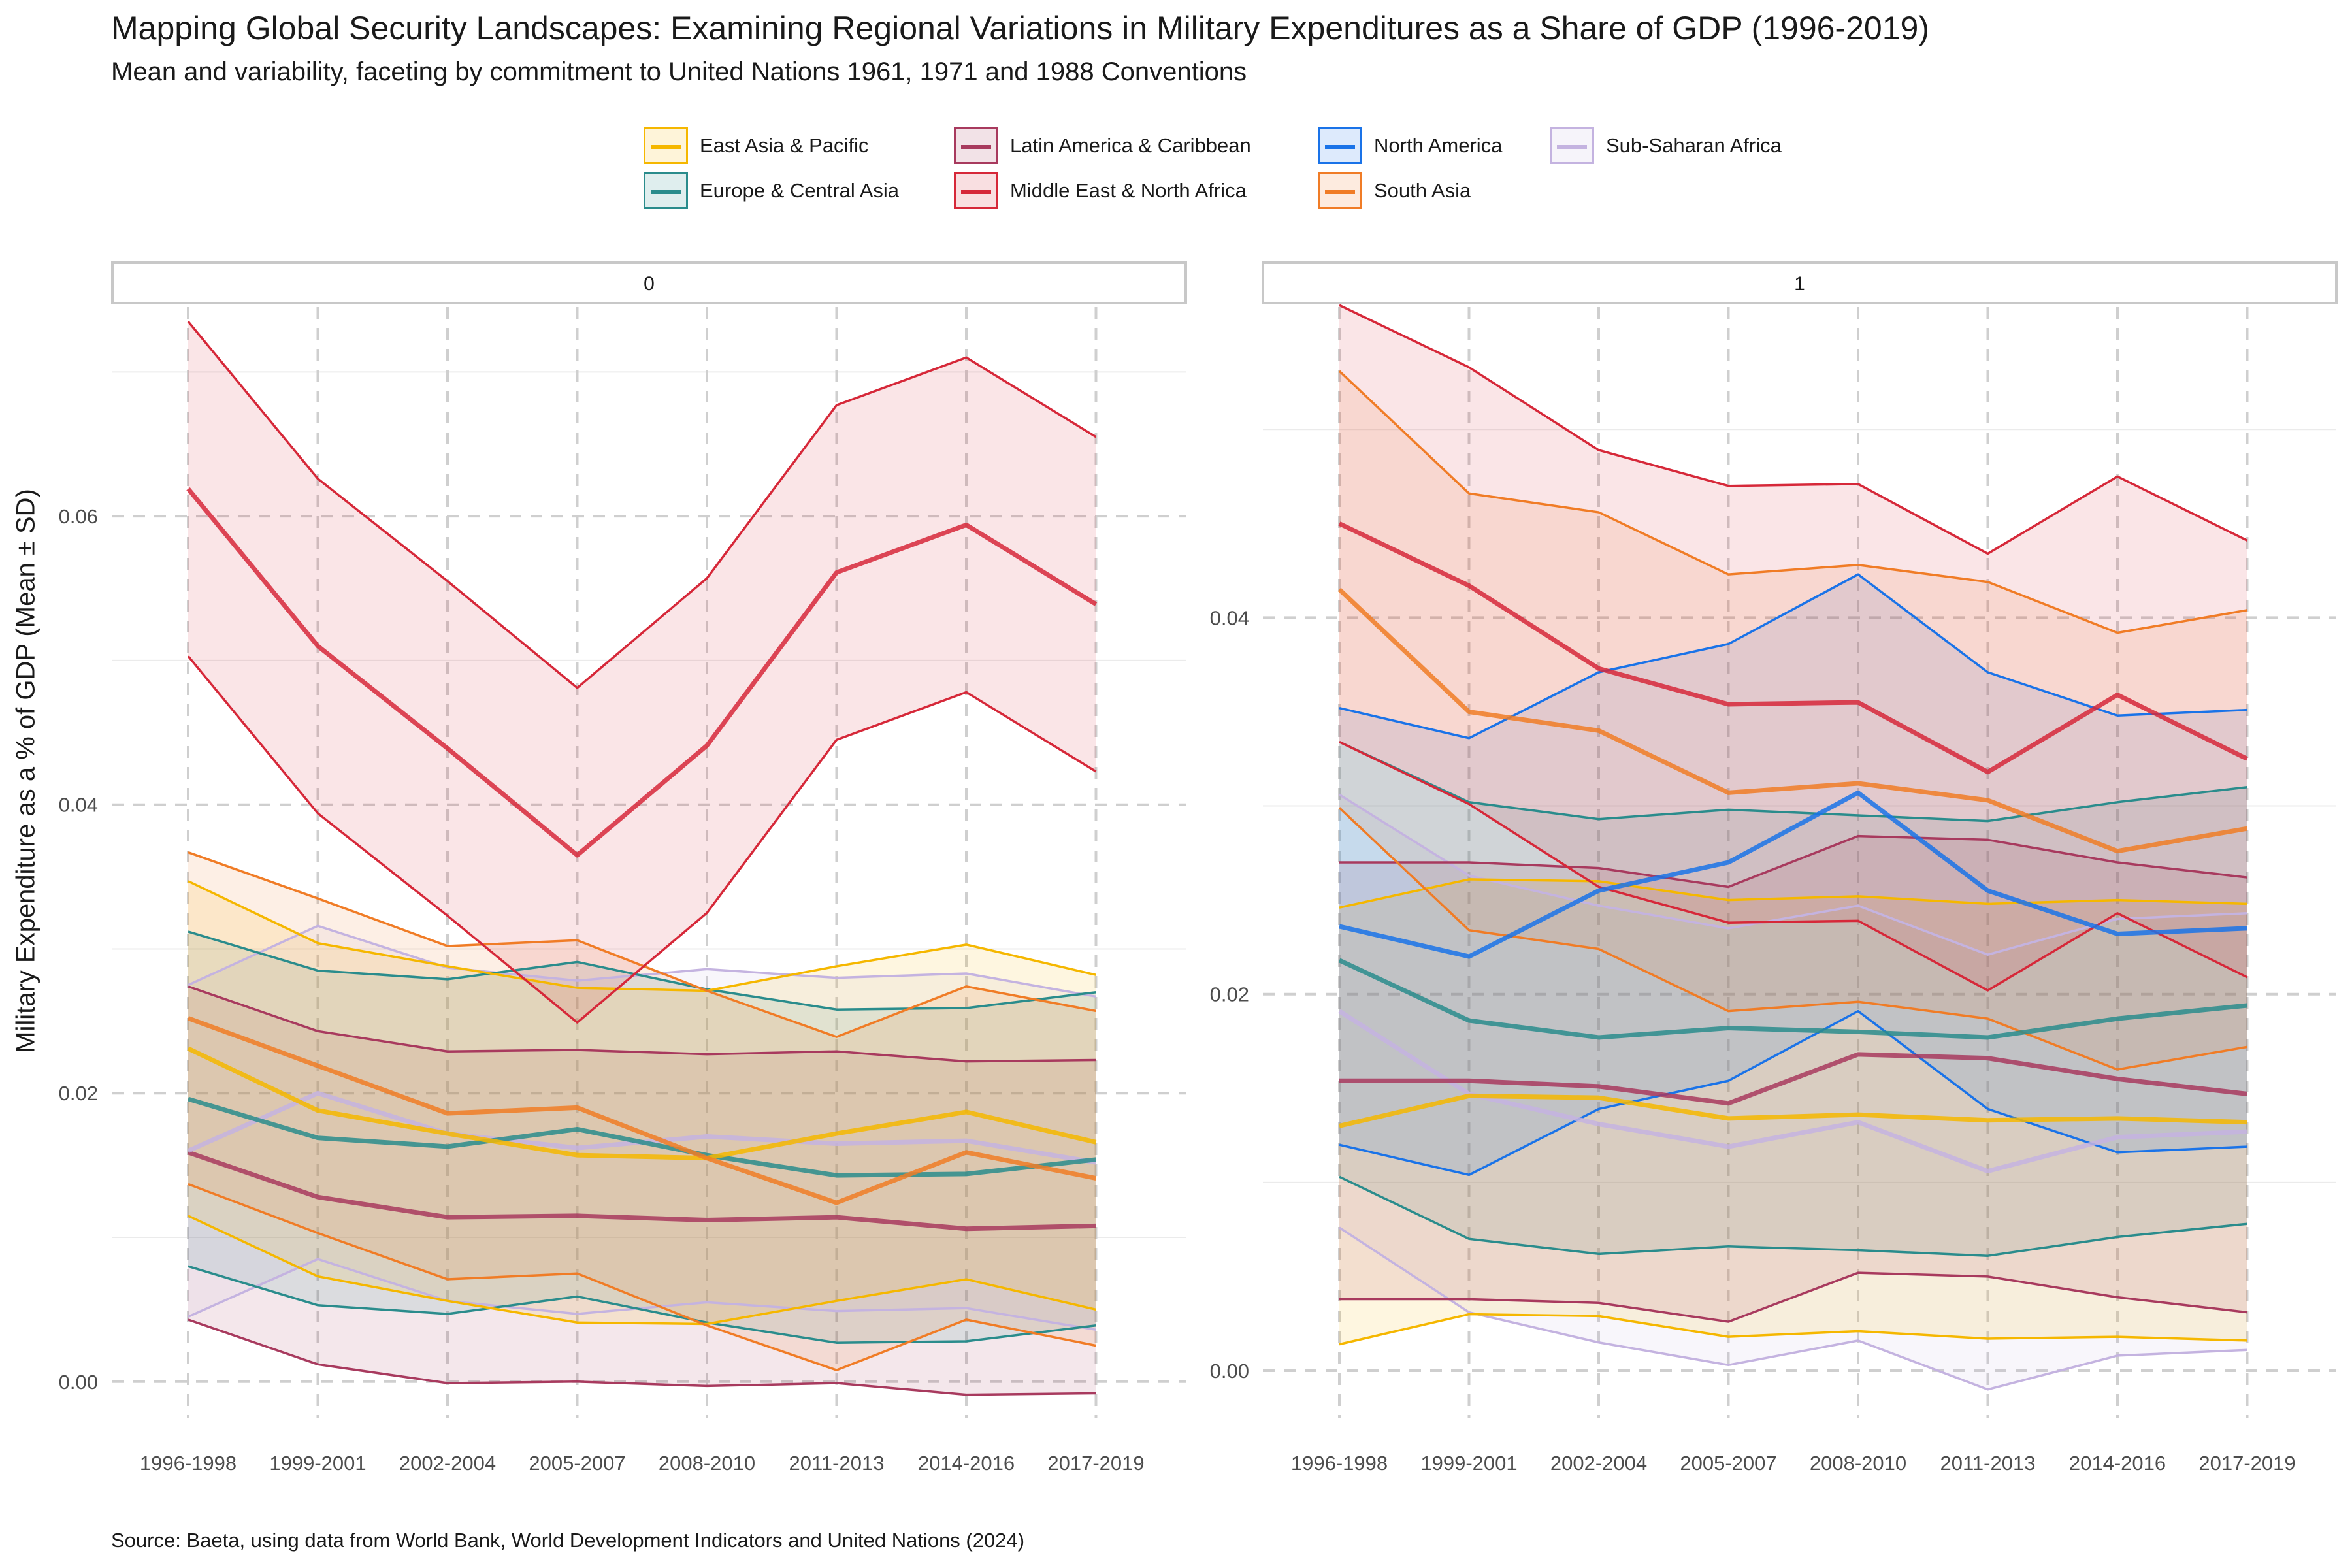  I want to click on mean-line-sub-saharan-africa, so click(1792, 1091).